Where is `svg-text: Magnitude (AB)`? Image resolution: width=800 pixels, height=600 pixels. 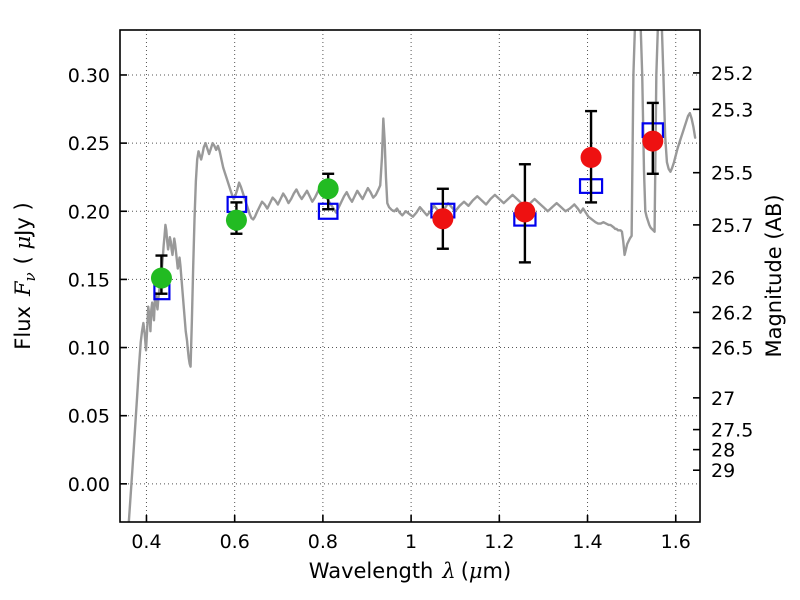 svg-text: Magnitude (AB) is located at coordinates (774, 275).